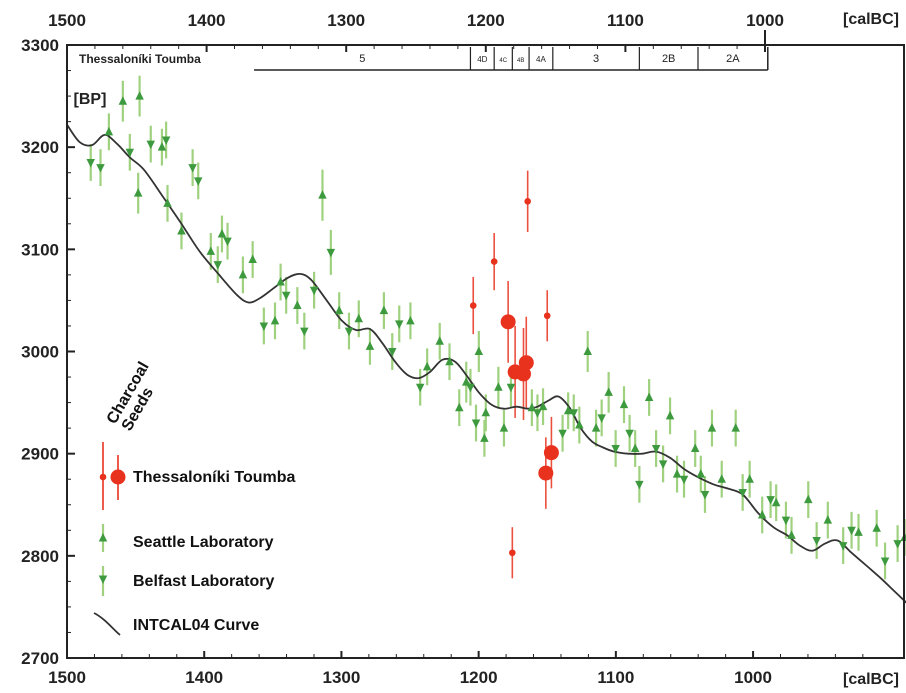 Image resolution: width=906 pixels, height=693 pixels. I want to click on x-bottom-tick-label: 1200, so click(479, 677).